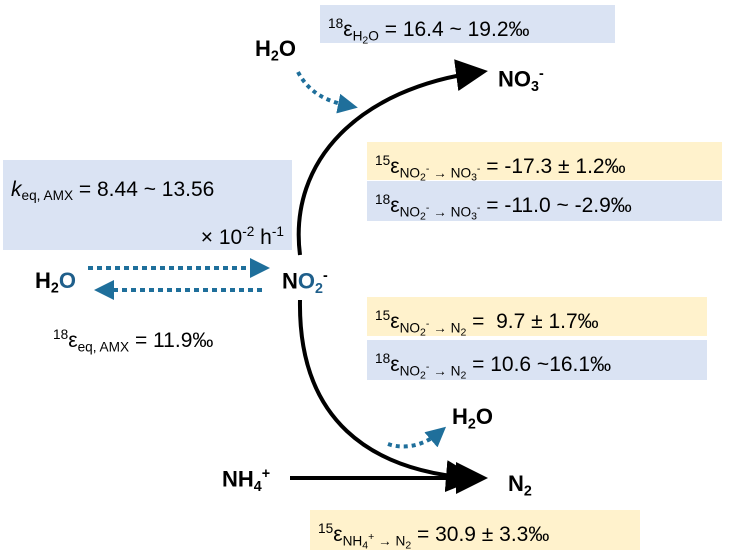 The image size is (729, 555). What do you see at coordinates (248, 232) in the screenshot?
I see `text-part: -2` at bounding box center [248, 232].